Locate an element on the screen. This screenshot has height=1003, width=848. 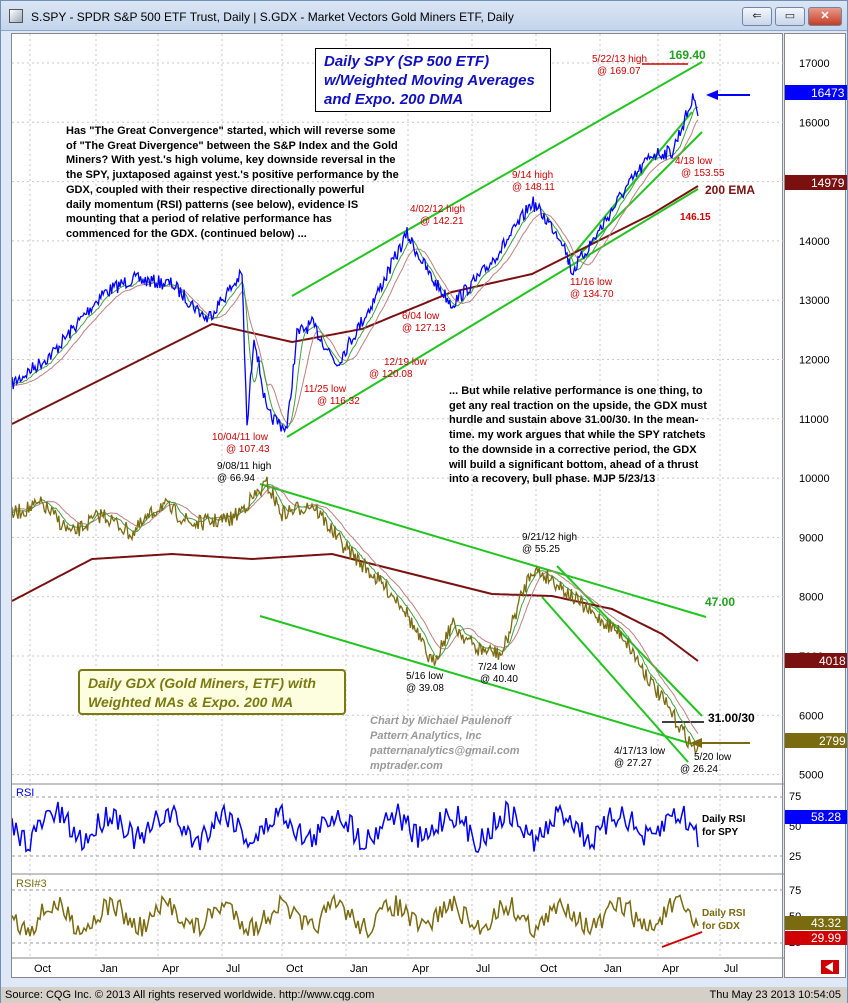
svg-text: 58.28 is located at coordinates (826, 817).